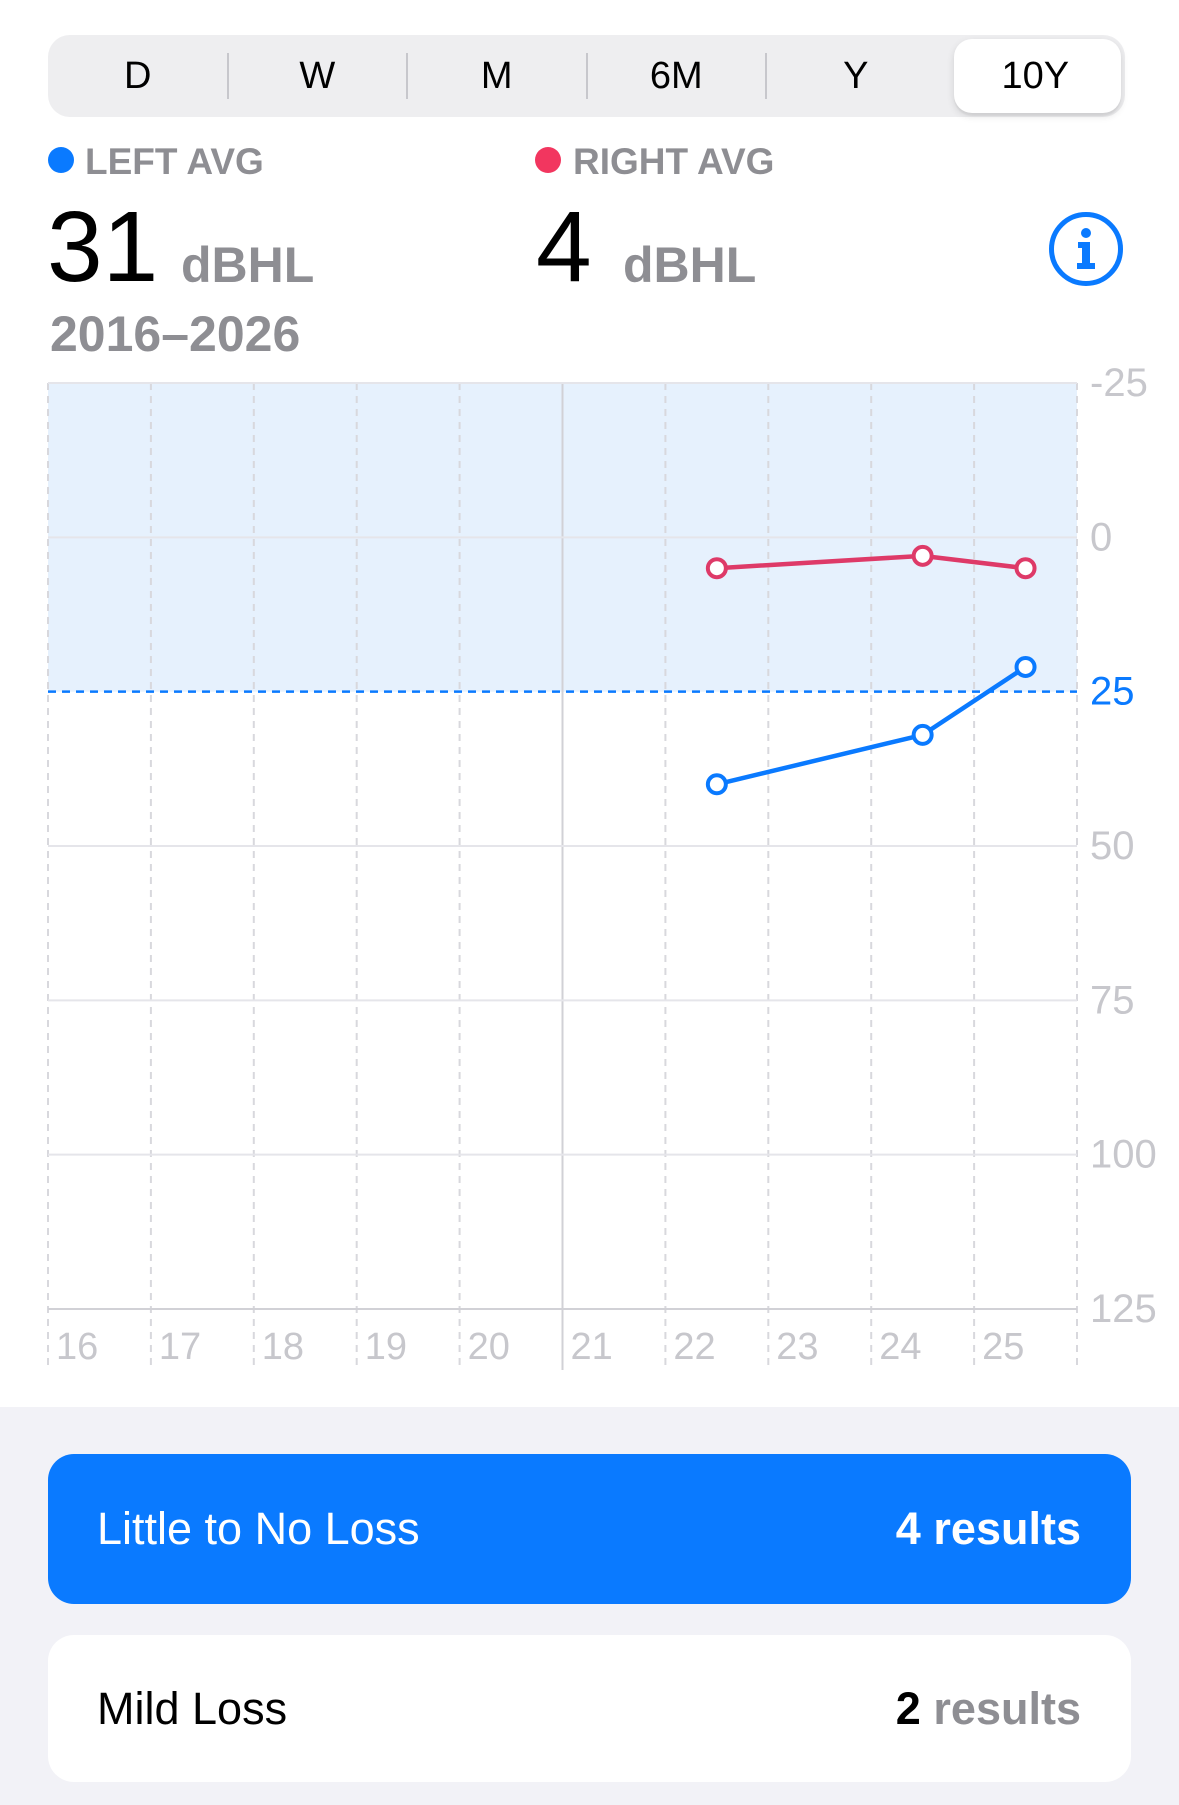  I want to click on right-avg-unit: dBHL, so click(690, 265).